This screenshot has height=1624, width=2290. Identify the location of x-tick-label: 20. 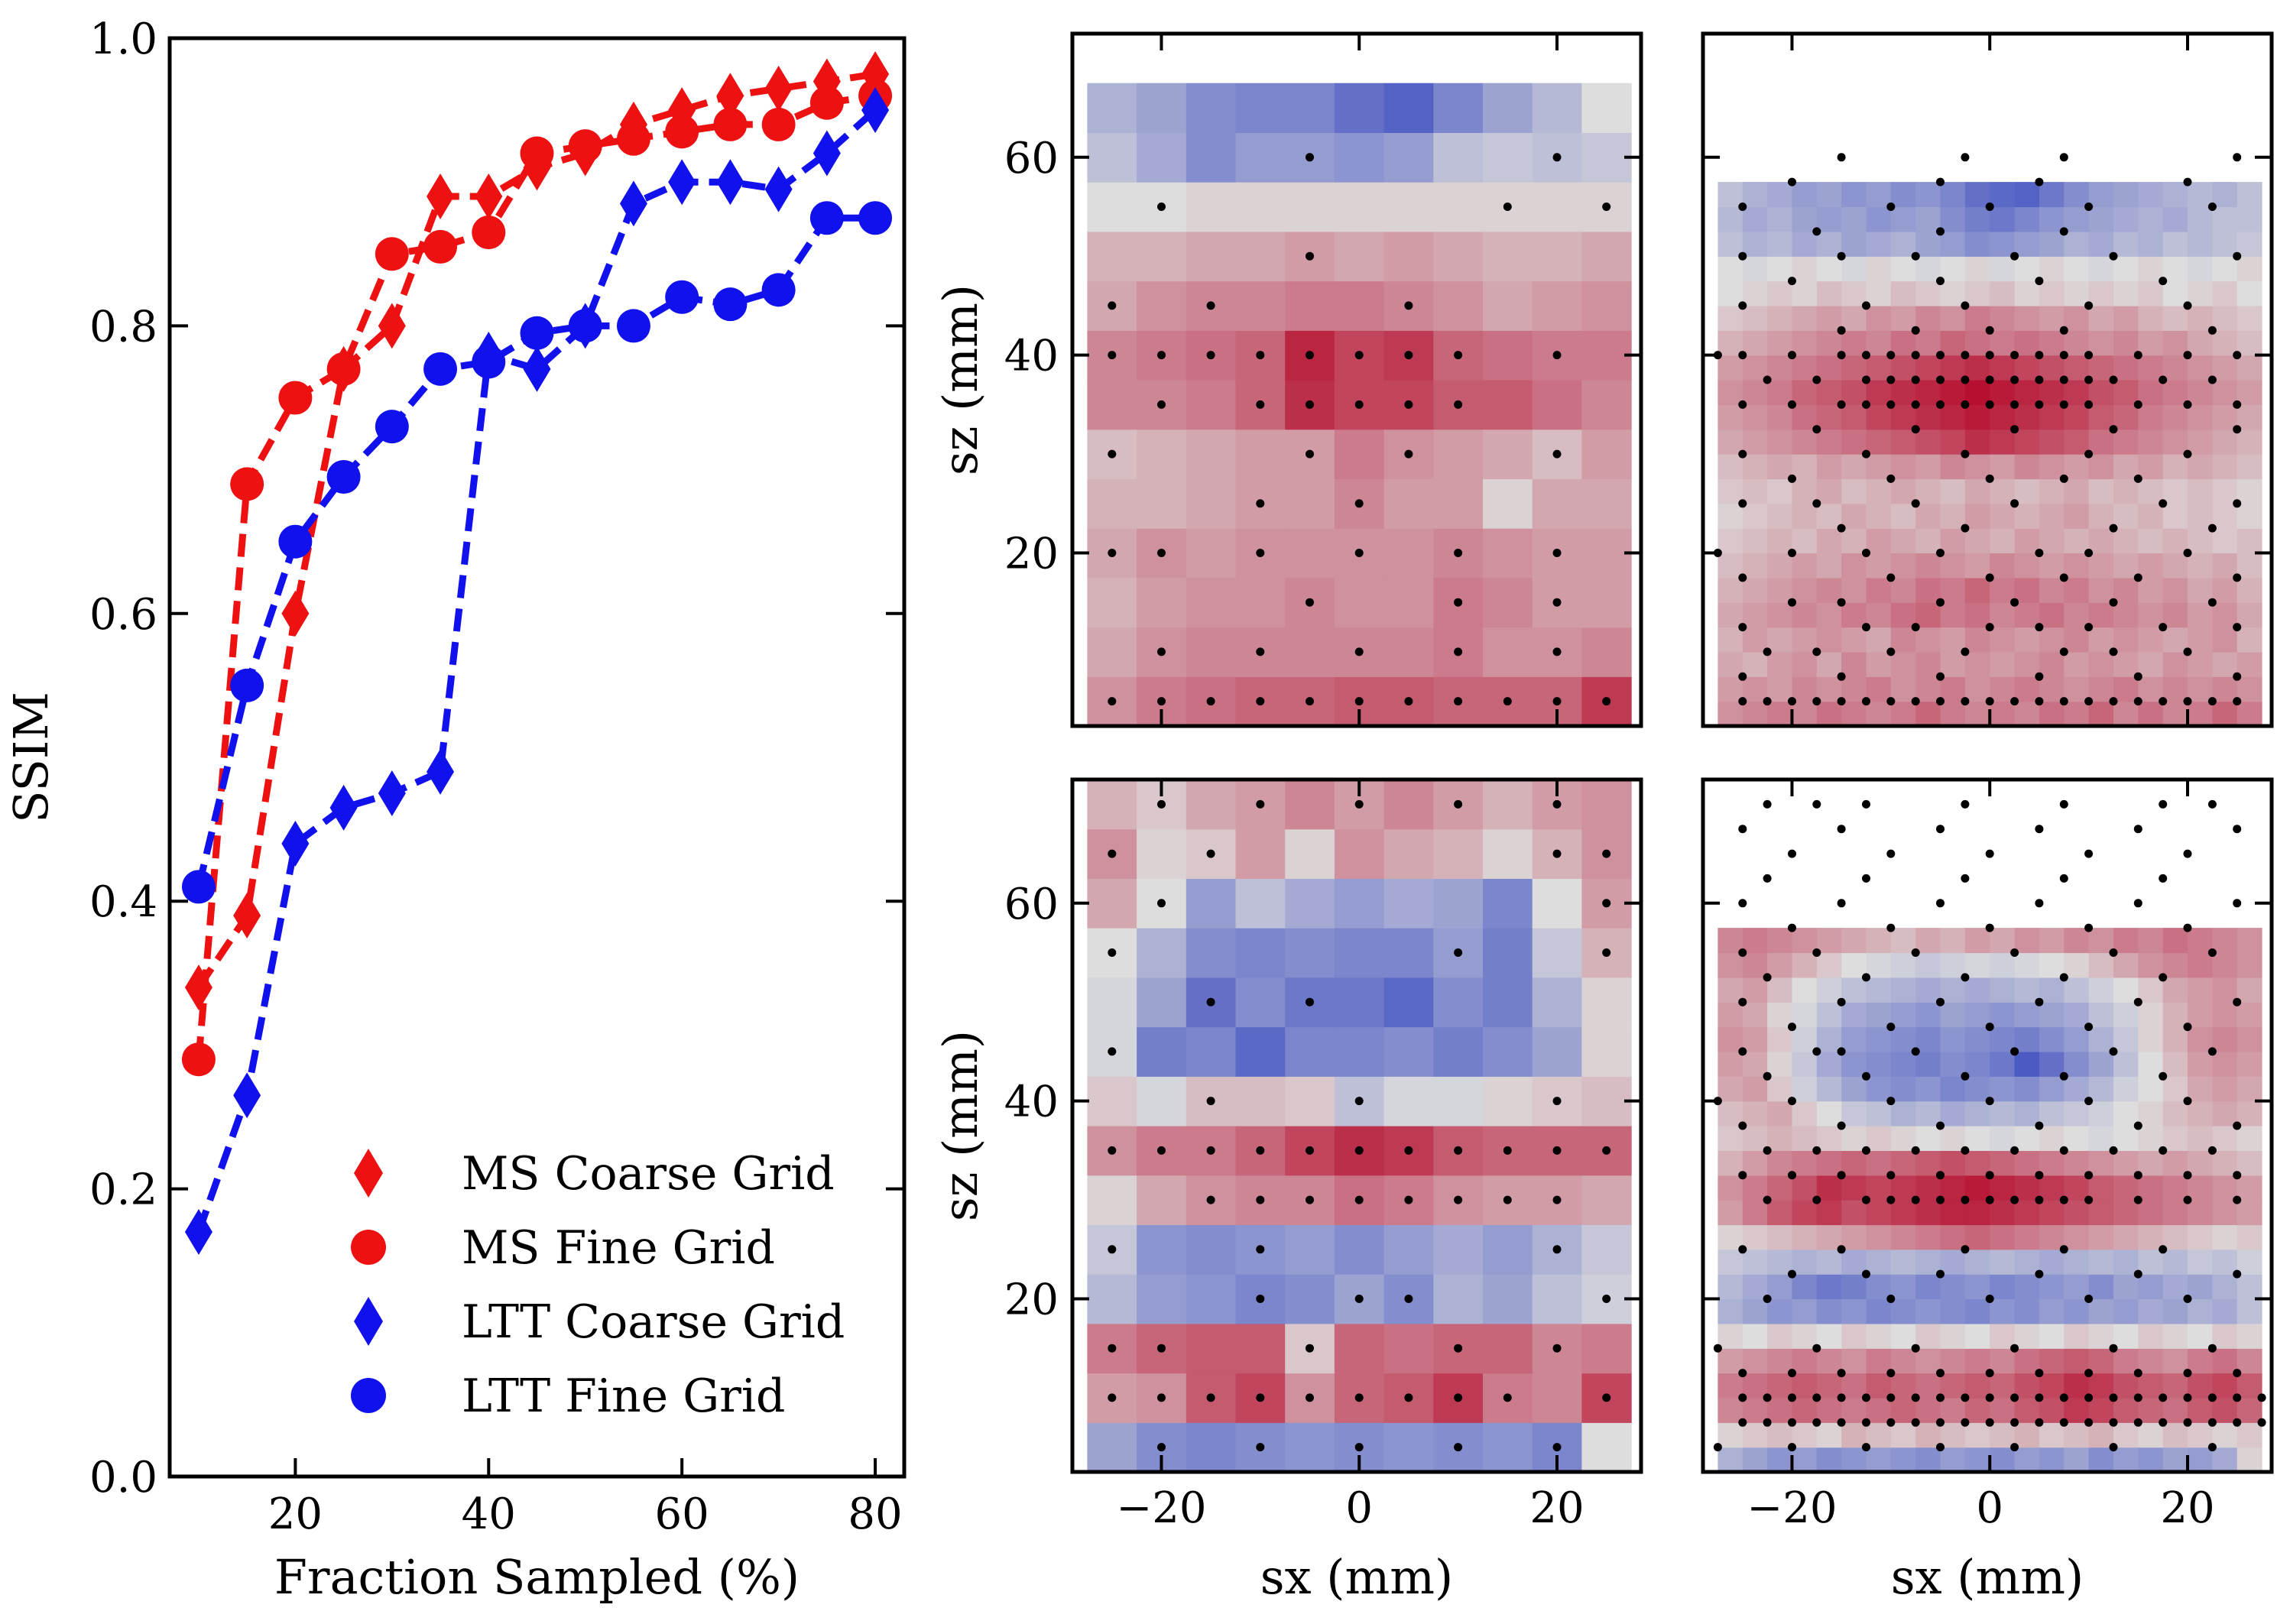
(1556, 1508).